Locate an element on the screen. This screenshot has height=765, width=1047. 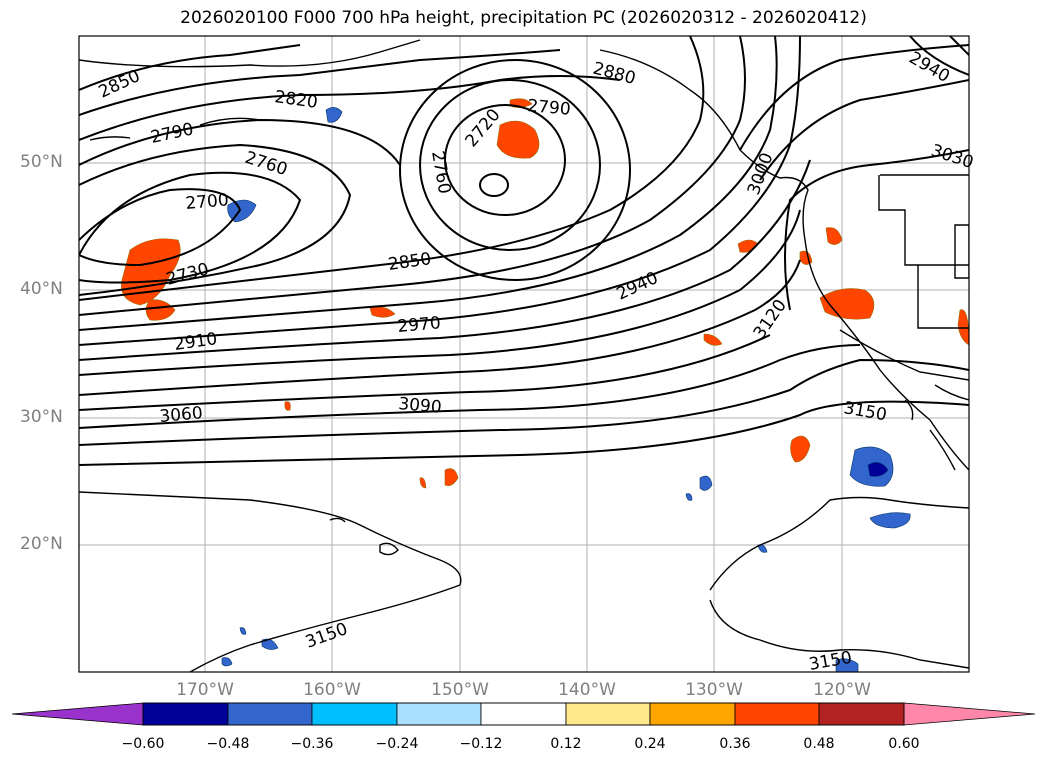
contour-label: 2700 is located at coordinates (207, 202).